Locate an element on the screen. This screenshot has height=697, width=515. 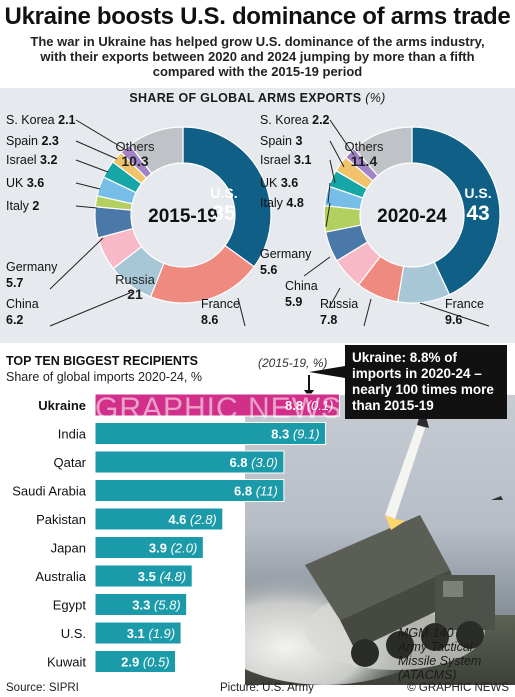
slice-value: 2.2 is located at coordinates (320, 120).